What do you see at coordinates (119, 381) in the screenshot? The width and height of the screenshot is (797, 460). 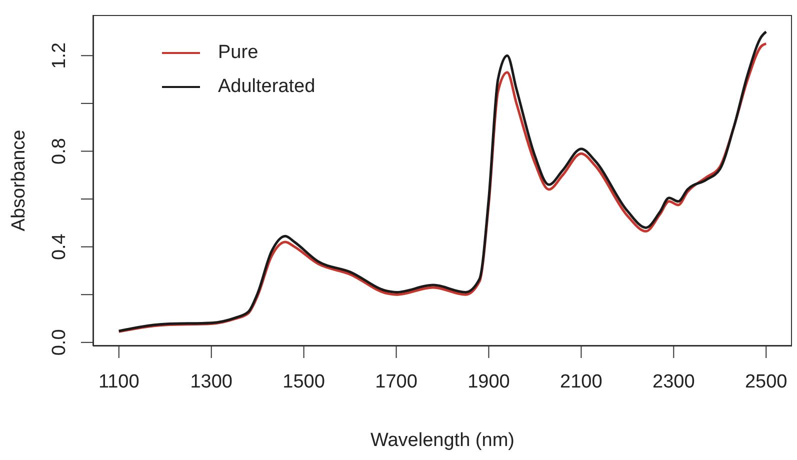 I see `x-tick-label: 1100` at bounding box center [119, 381].